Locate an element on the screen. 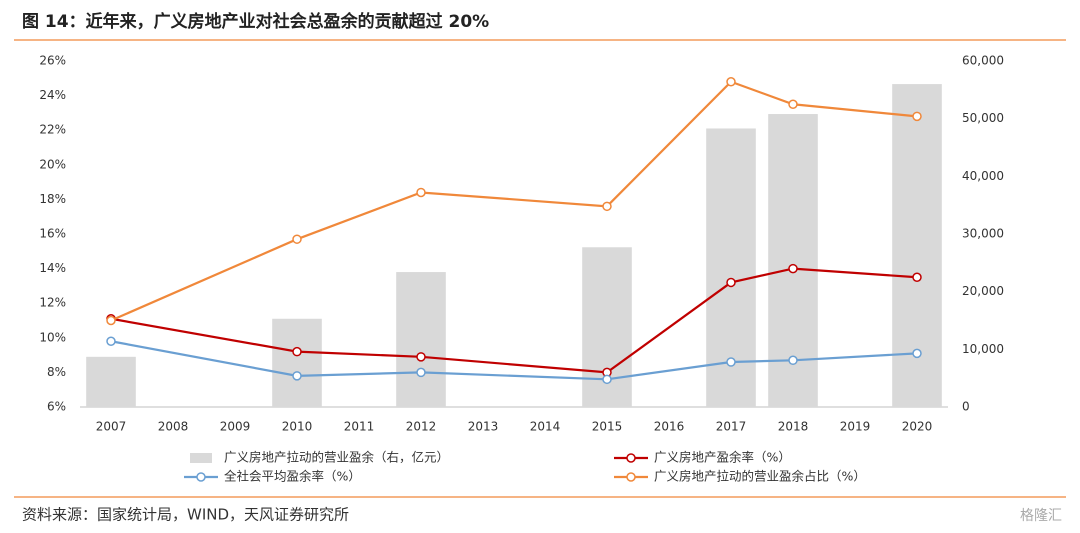  y2-tick-label: 30,000 is located at coordinates (983, 234).